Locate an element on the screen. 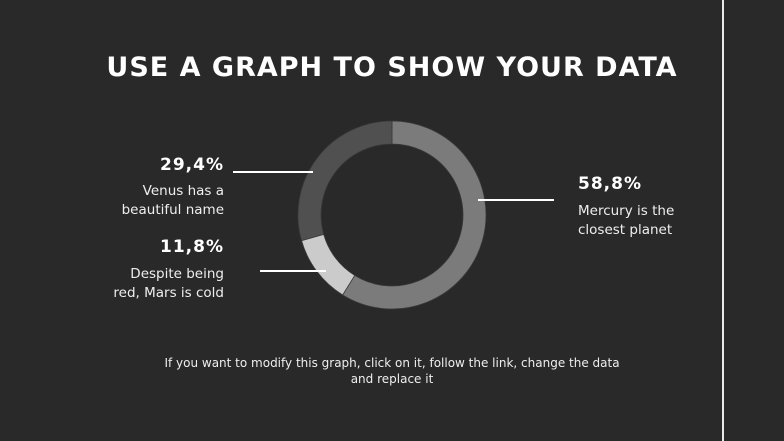  mars-description: Despite being red, Mars is cold is located at coordinates (168, 283).